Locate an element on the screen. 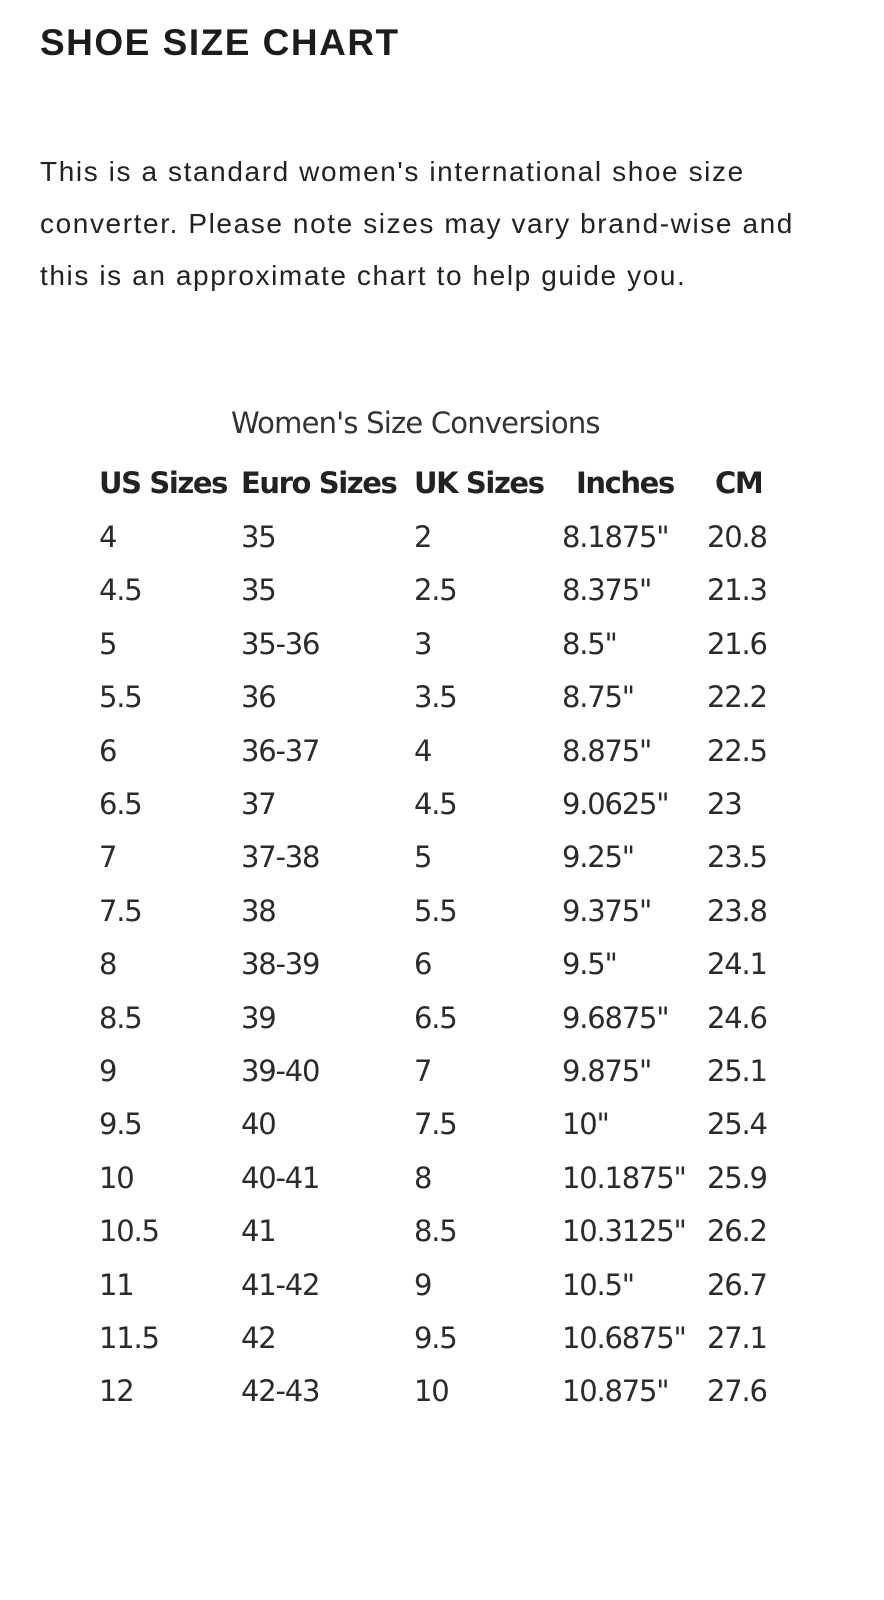 The height and width of the screenshot is (1600, 884). table-row: 10.5 41 8.5 10.3125" 26.2 is located at coordinates (442, 1231).